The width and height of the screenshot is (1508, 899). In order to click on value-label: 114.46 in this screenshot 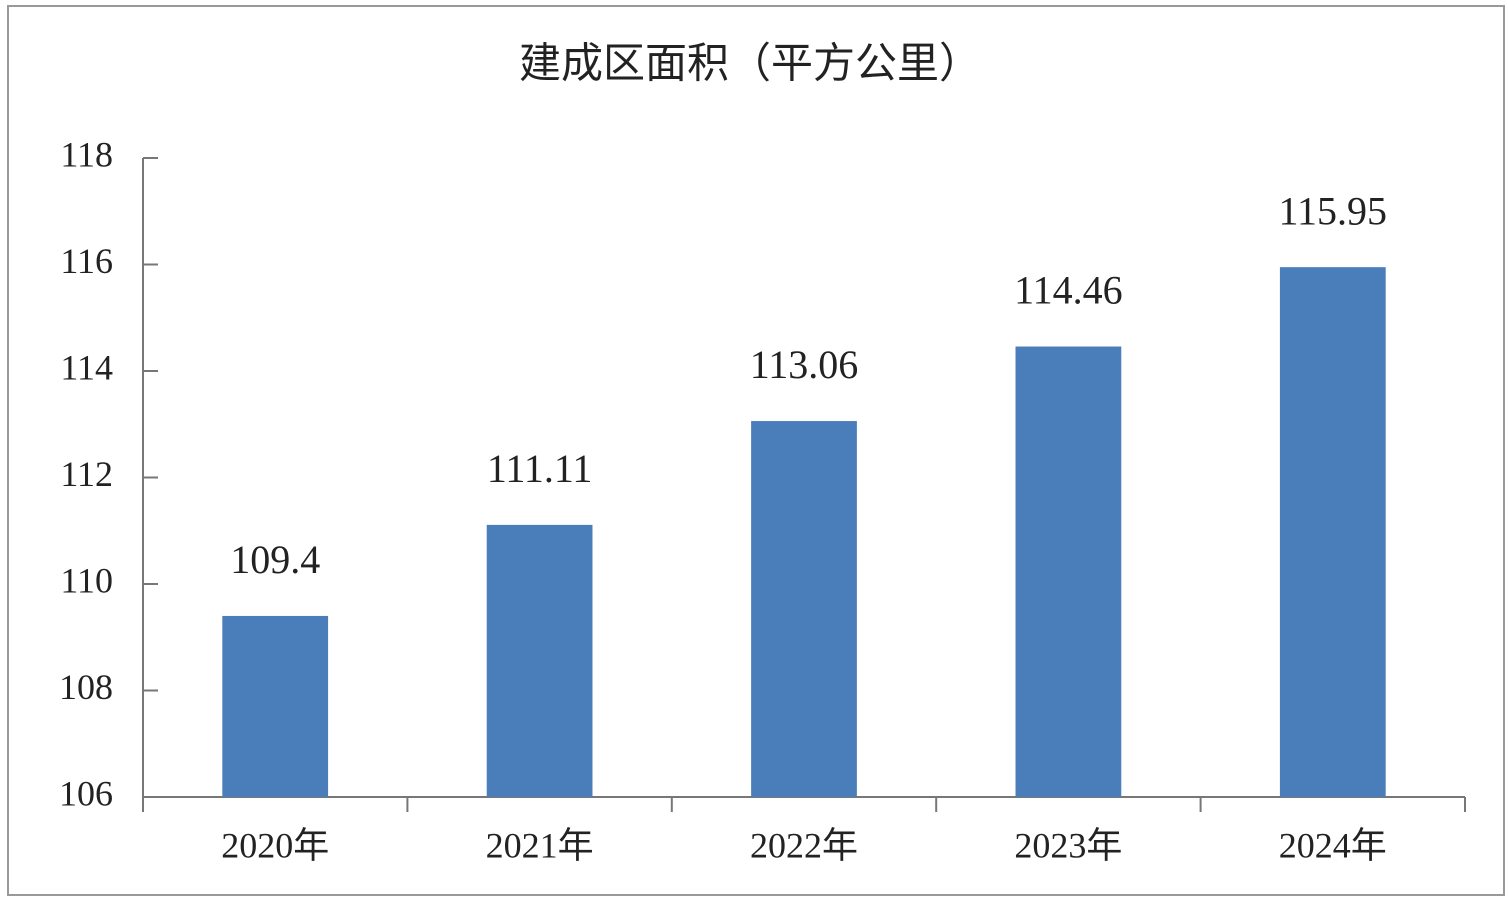, I will do `click(1068, 290)`.